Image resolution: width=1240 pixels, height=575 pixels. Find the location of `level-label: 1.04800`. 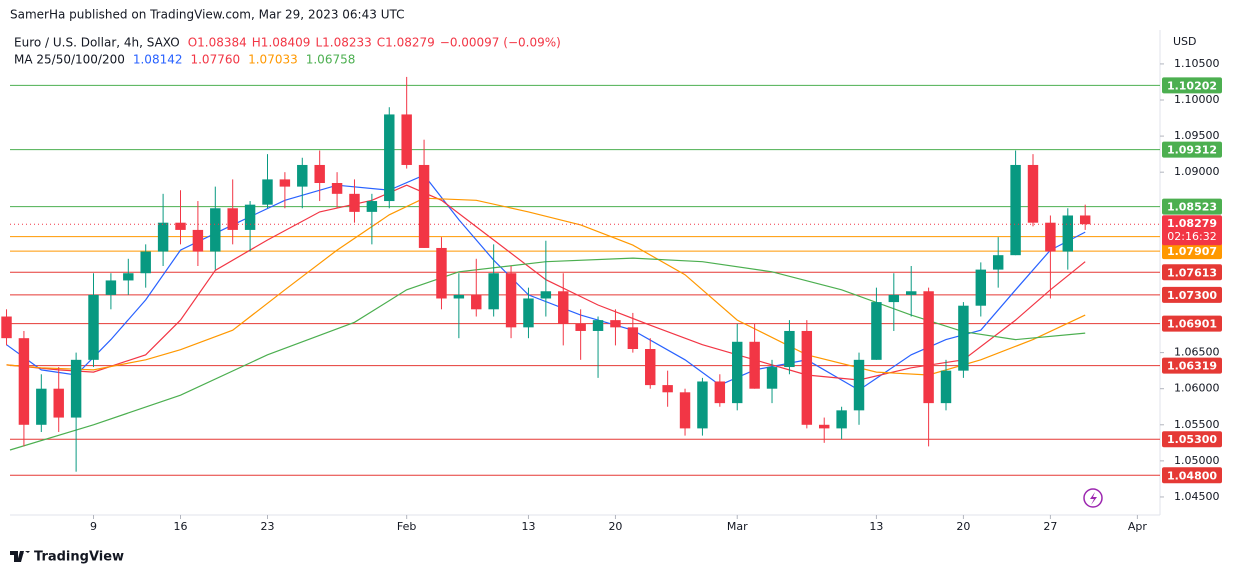

level-label: 1.04800 is located at coordinates (1192, 475).